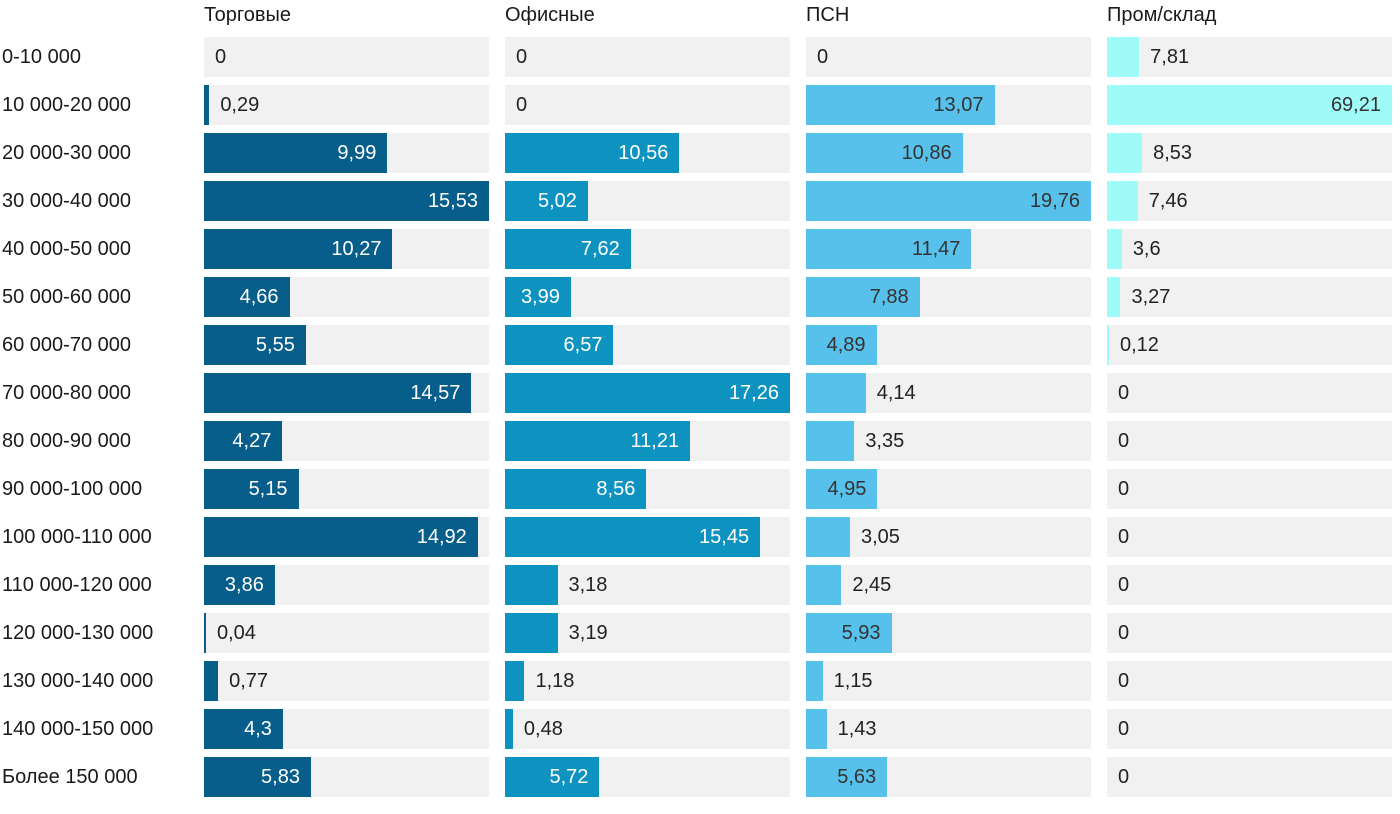 The image size is (1400, 814). I want to click on bar-track: 15,53, so click(346, 201).